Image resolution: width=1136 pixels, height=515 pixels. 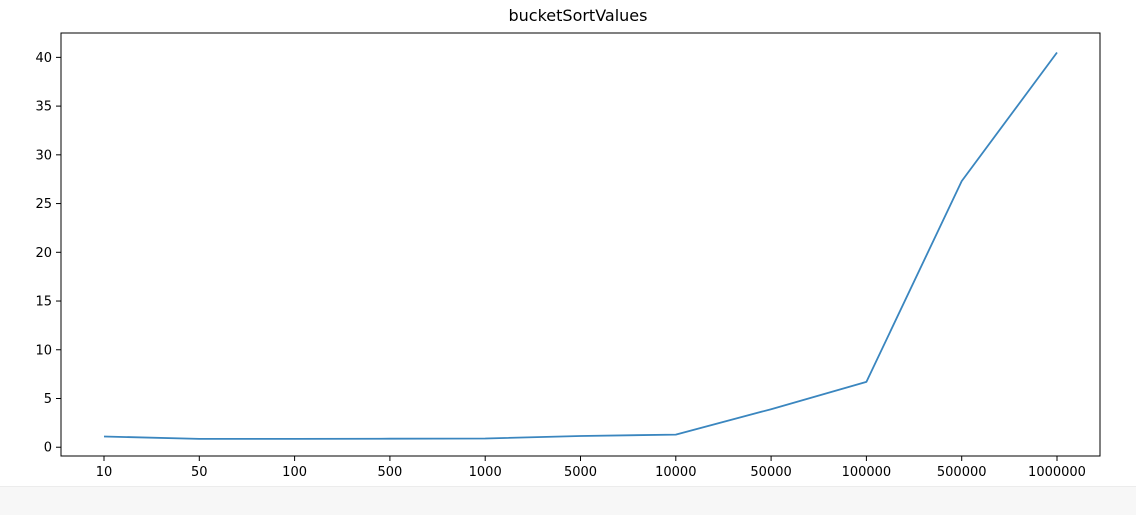 What do you see at coordinates (43, 350) in the screenshot?
I see `y-tick-label: 10` at bounding box center [43, 350].